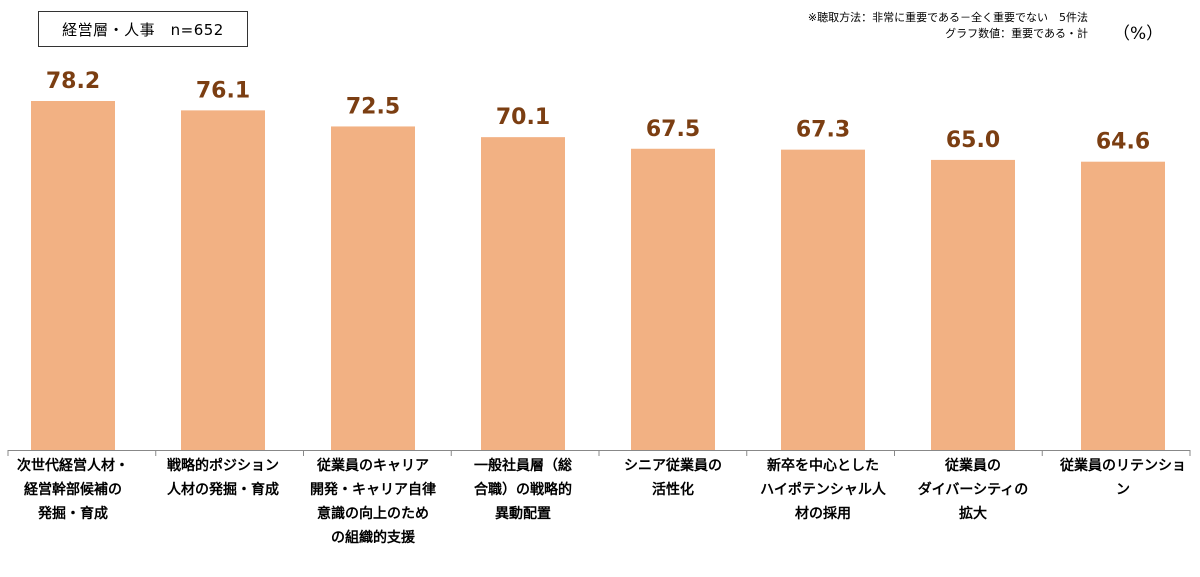 This screenshot has width=1200, height=577. I want to click on value-label-6: 67.3, so click(823, 130).